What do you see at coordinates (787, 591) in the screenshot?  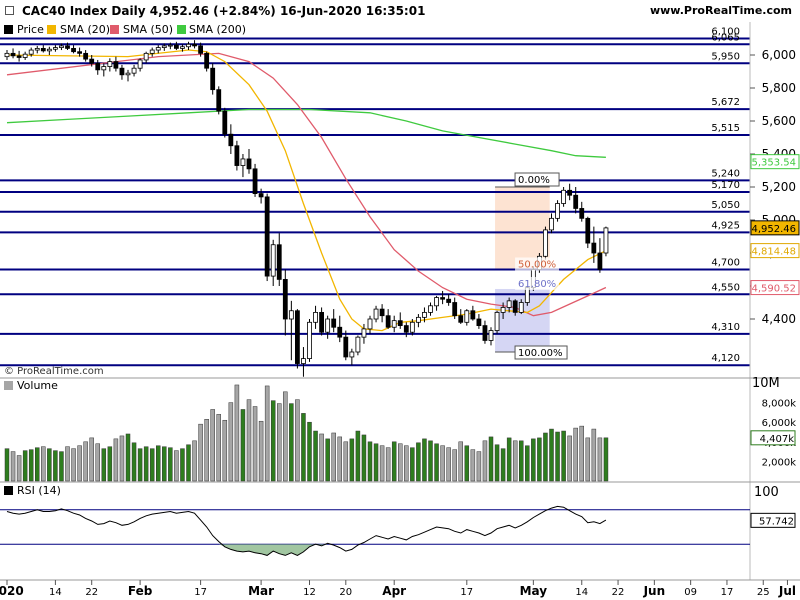 I see `time-label-17: Jul` at bounding box center [787, 591].